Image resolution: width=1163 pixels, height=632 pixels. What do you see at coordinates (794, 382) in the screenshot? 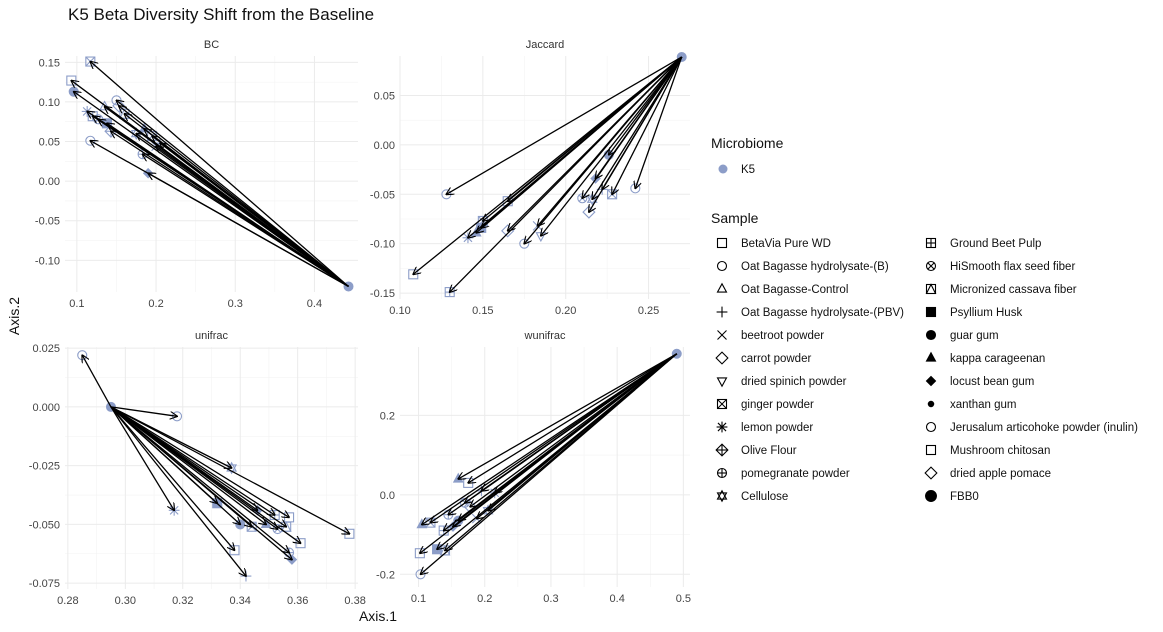
I see `legend-label: dried spinich powder` at bounding box center [794, 382].